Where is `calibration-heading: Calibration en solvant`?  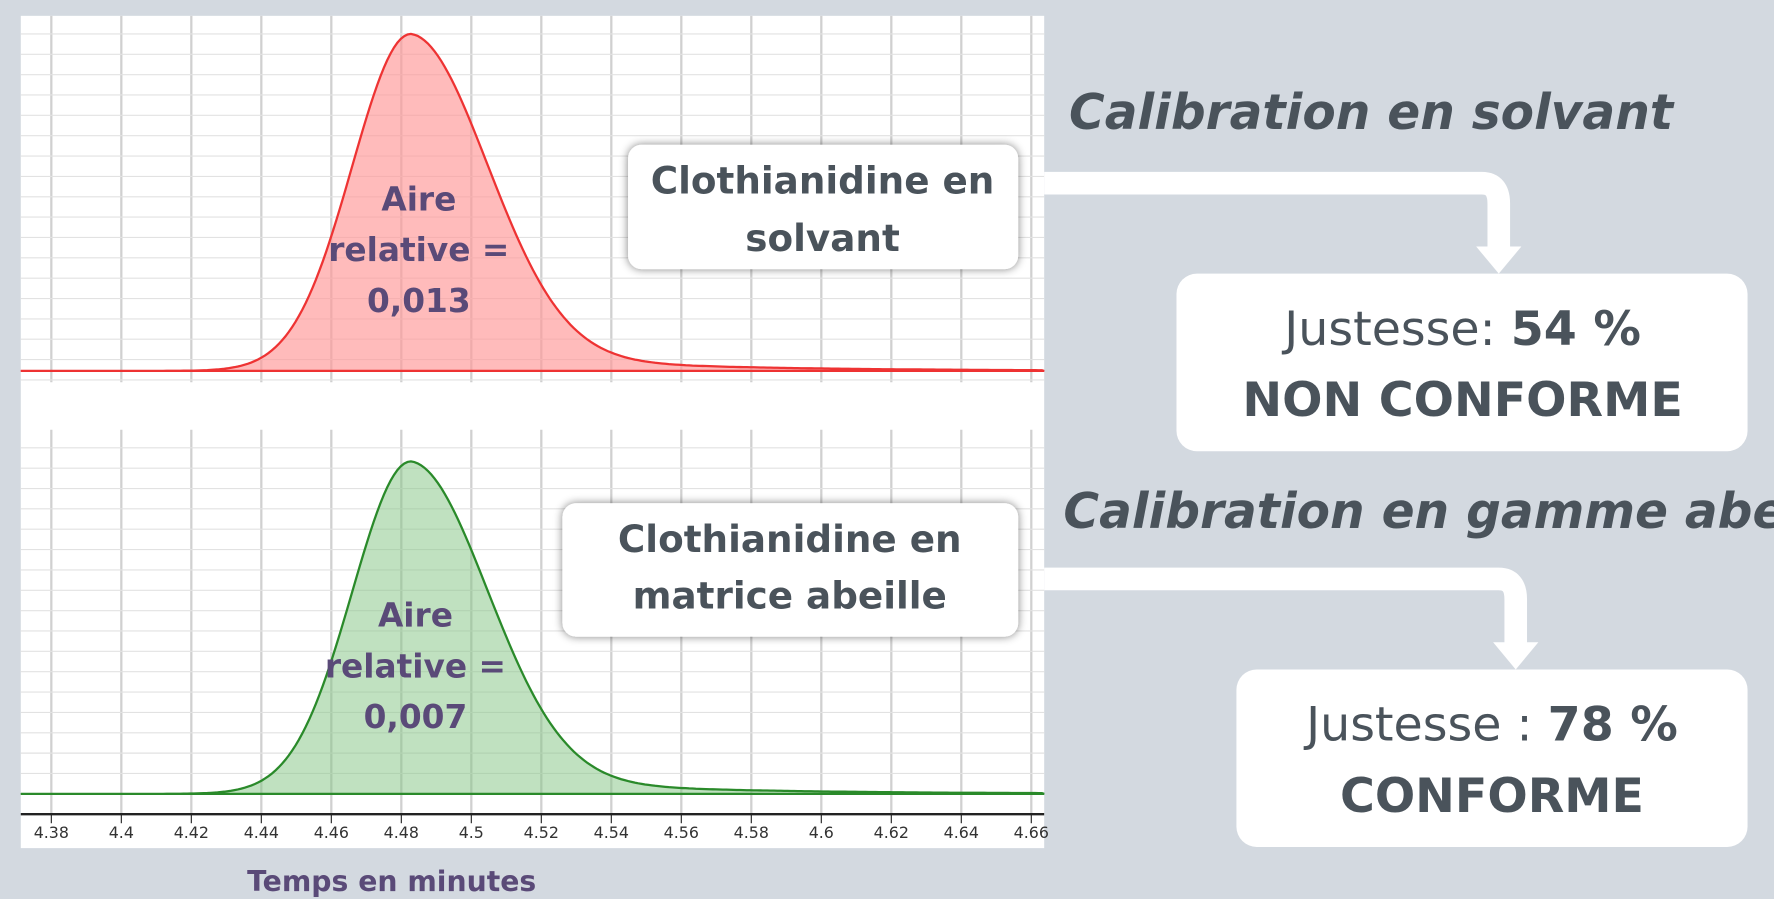
calibration-heading: Calibration en solvant is located at coordinates (1372, 113).